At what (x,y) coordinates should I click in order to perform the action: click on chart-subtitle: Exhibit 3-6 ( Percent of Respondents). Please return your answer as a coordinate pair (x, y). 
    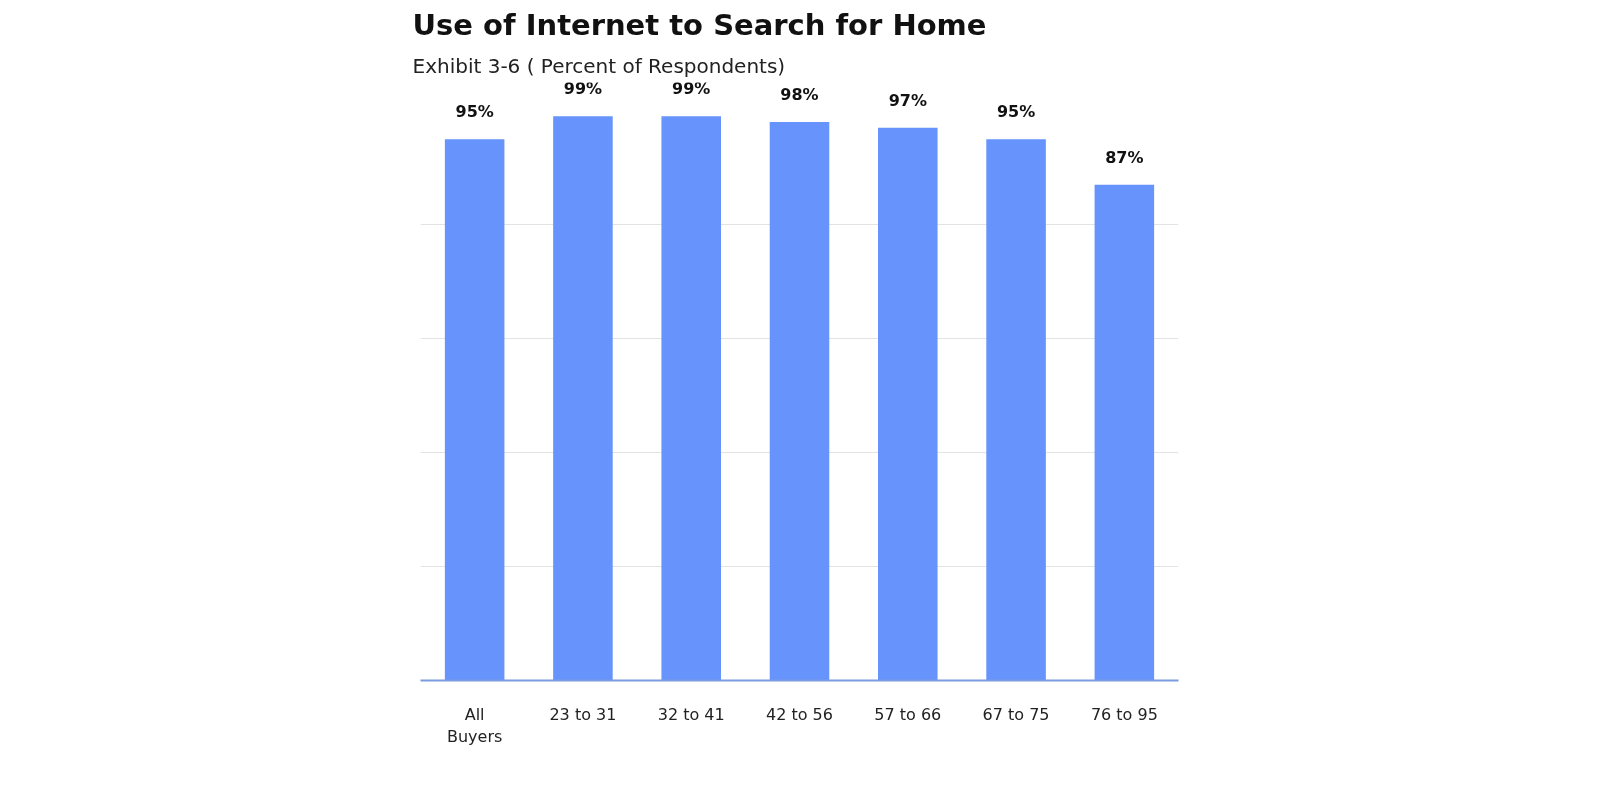
    Looking at the image, I should click on (599, 65).